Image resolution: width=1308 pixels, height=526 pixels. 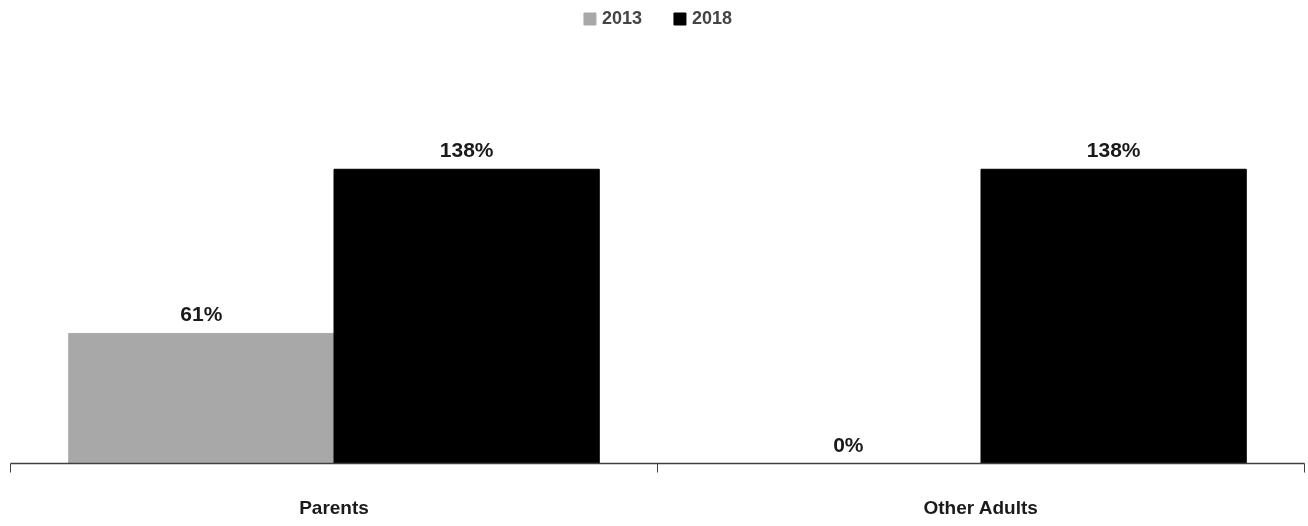 I want to click on x-tick-label: Parents, so click(x=334, y=507).